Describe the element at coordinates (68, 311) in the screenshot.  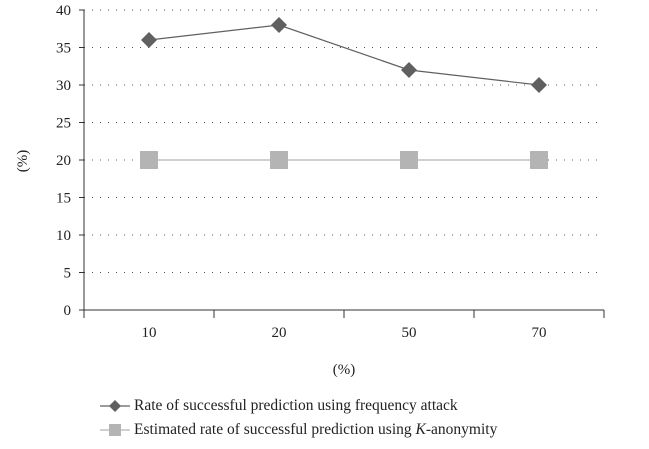
I see `y-tick-label: 0` at that location.